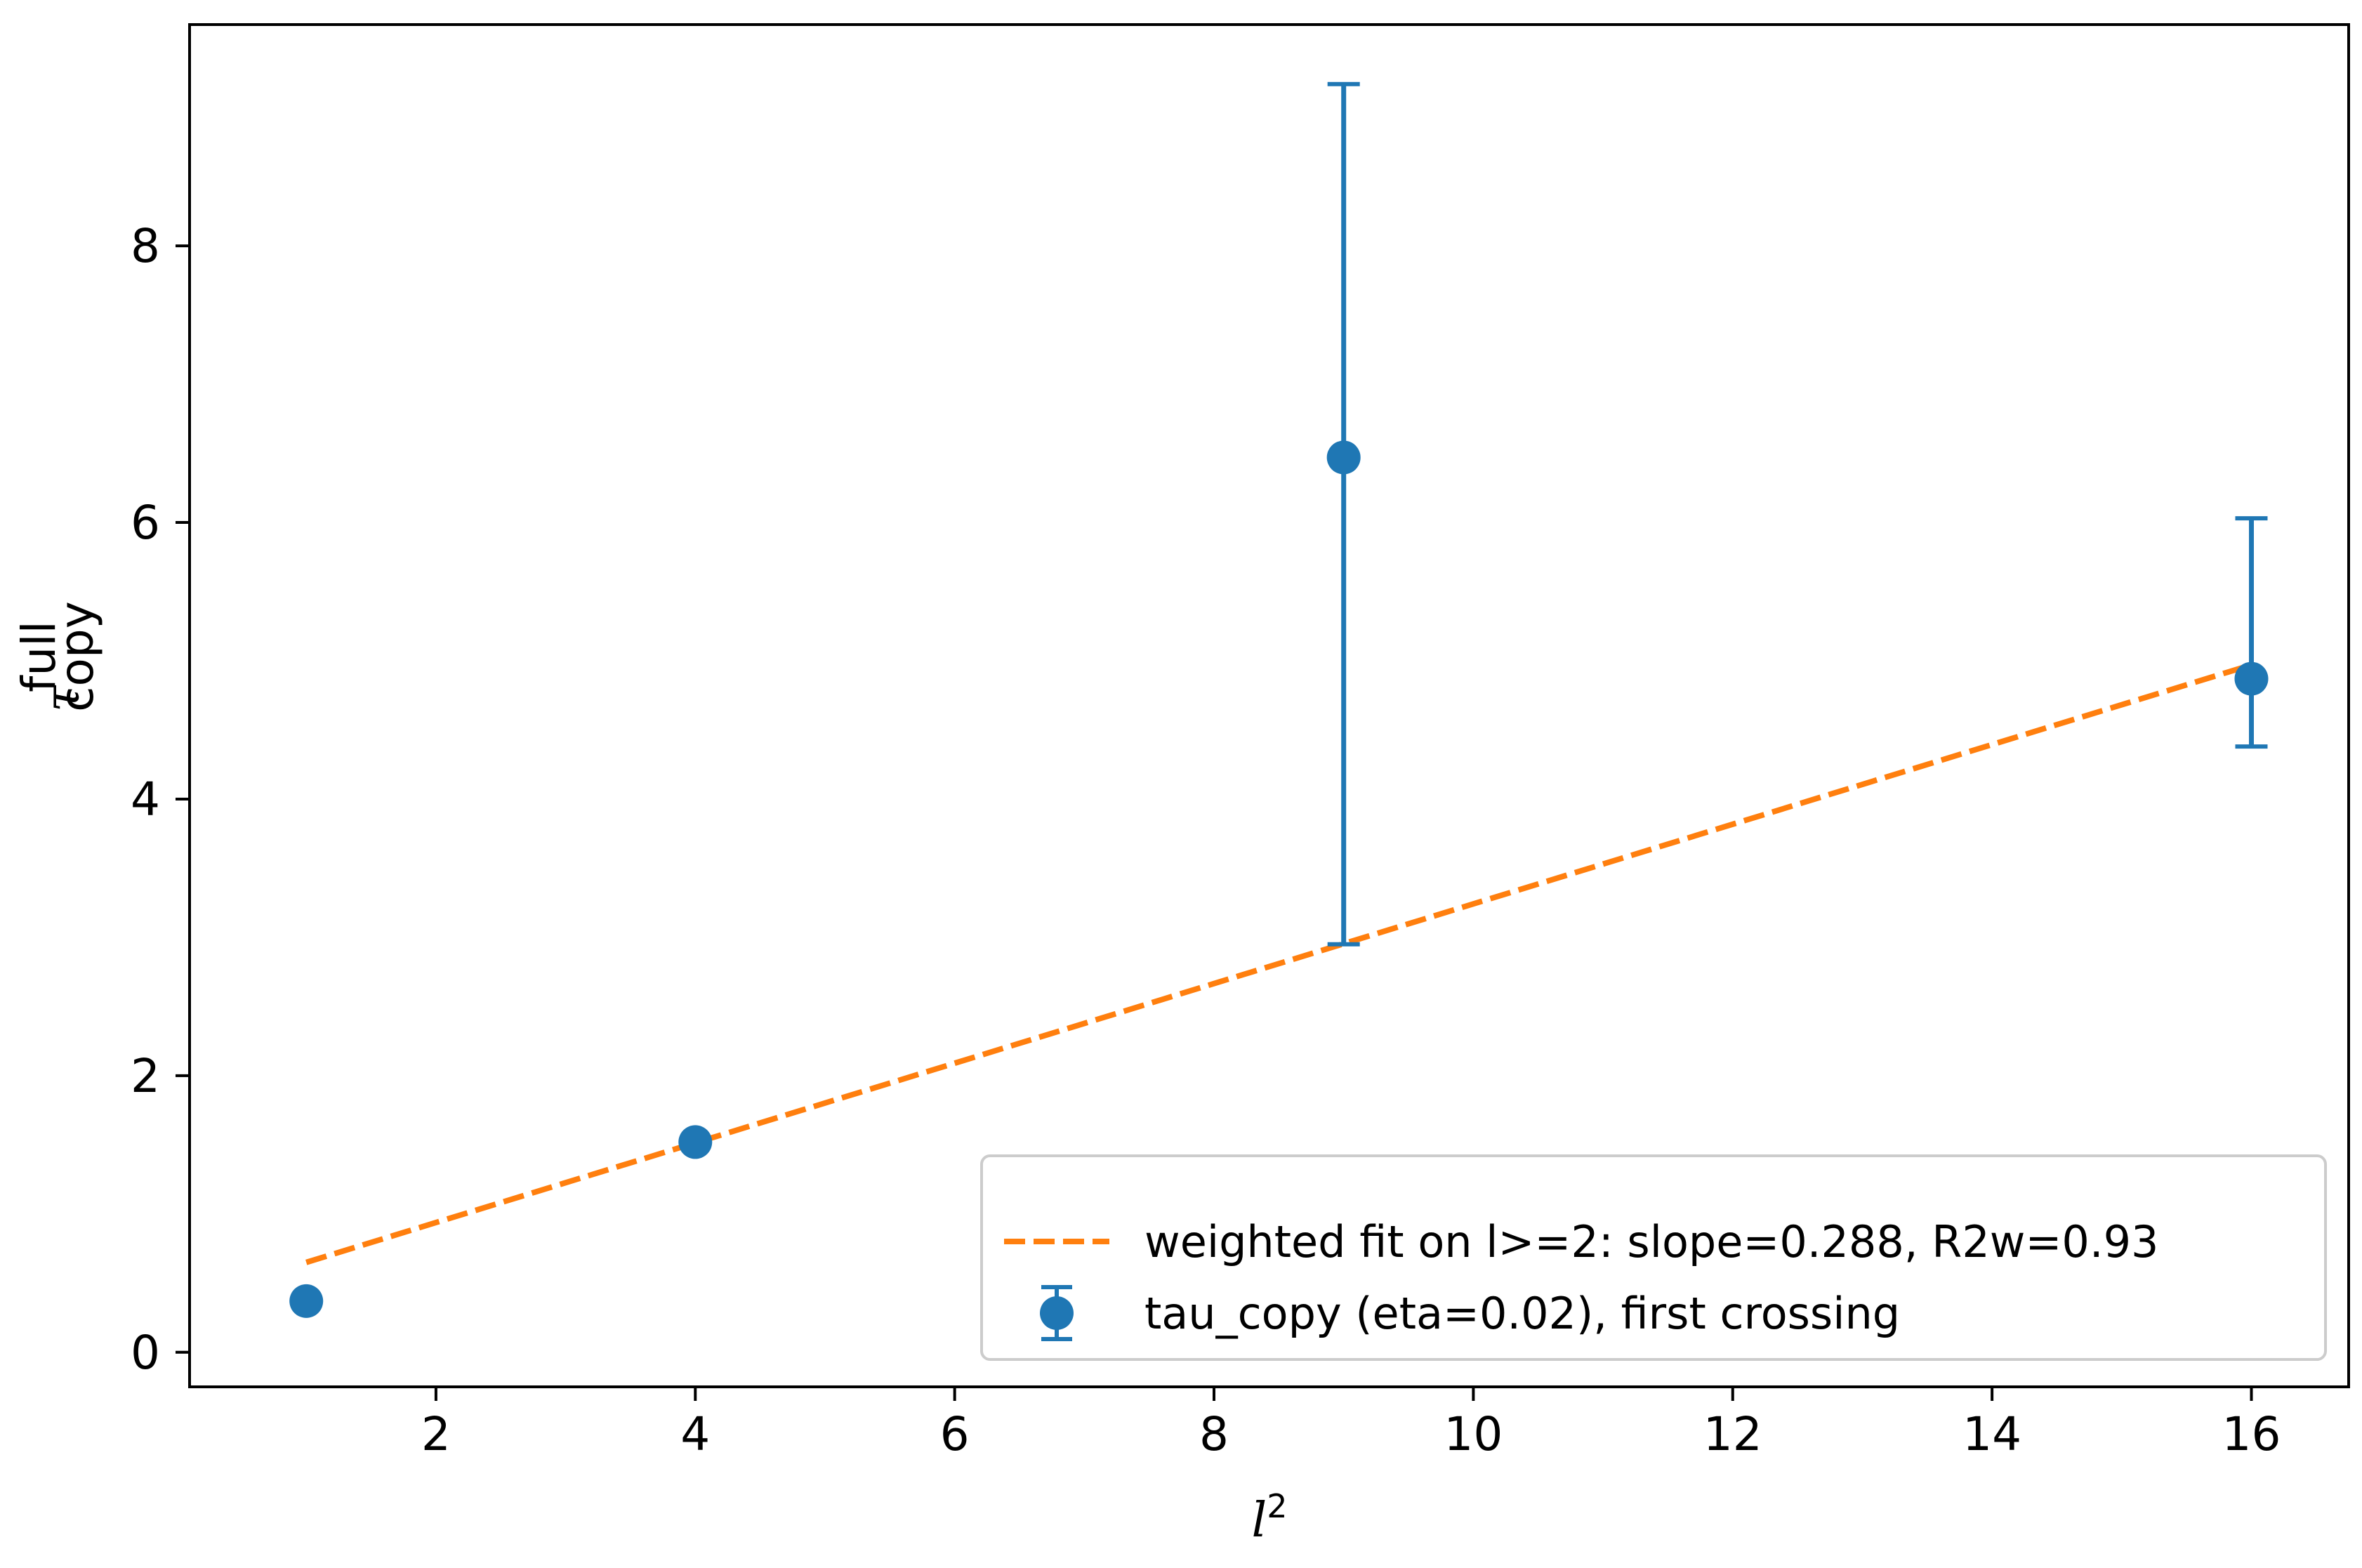 Image resolution: width=2362 pixels, height=1568 pixels. I want to click on y-axis-label-base: τ, so click(63, 698).